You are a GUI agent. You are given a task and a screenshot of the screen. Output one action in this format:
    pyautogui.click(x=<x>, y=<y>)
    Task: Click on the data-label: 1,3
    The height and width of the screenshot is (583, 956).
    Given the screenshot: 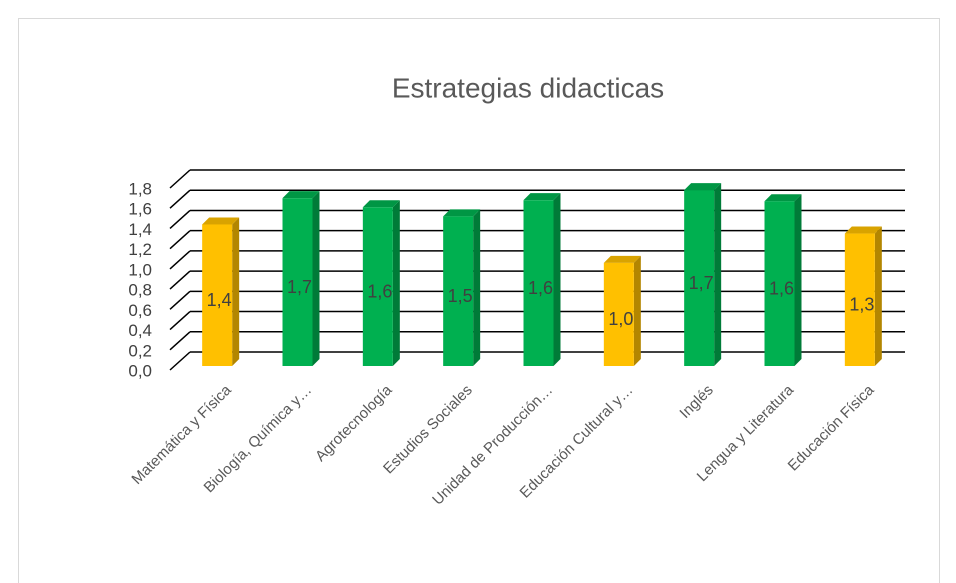 What is the action you would take?
    pyautogui.click(x=861, y=305)
    